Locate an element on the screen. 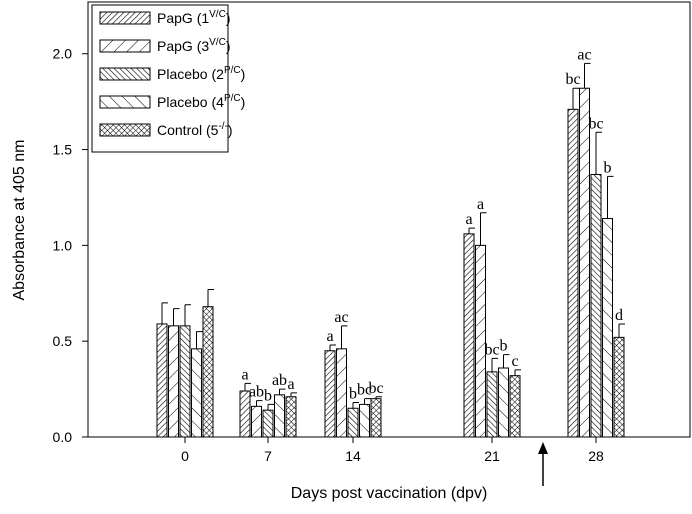  x-axis-label: Days post vaccination (dpv) is located at coordinates (389, 493).